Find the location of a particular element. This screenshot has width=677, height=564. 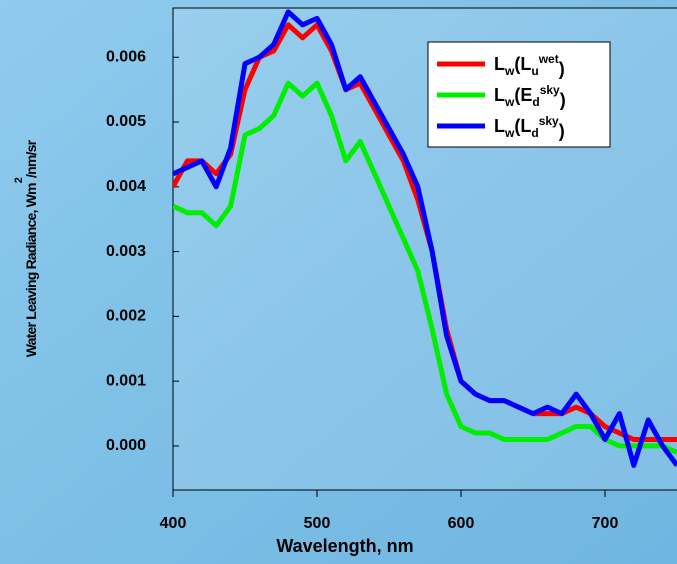

legend-label: Lw(Luwet) is located at coordinates (529, 65).